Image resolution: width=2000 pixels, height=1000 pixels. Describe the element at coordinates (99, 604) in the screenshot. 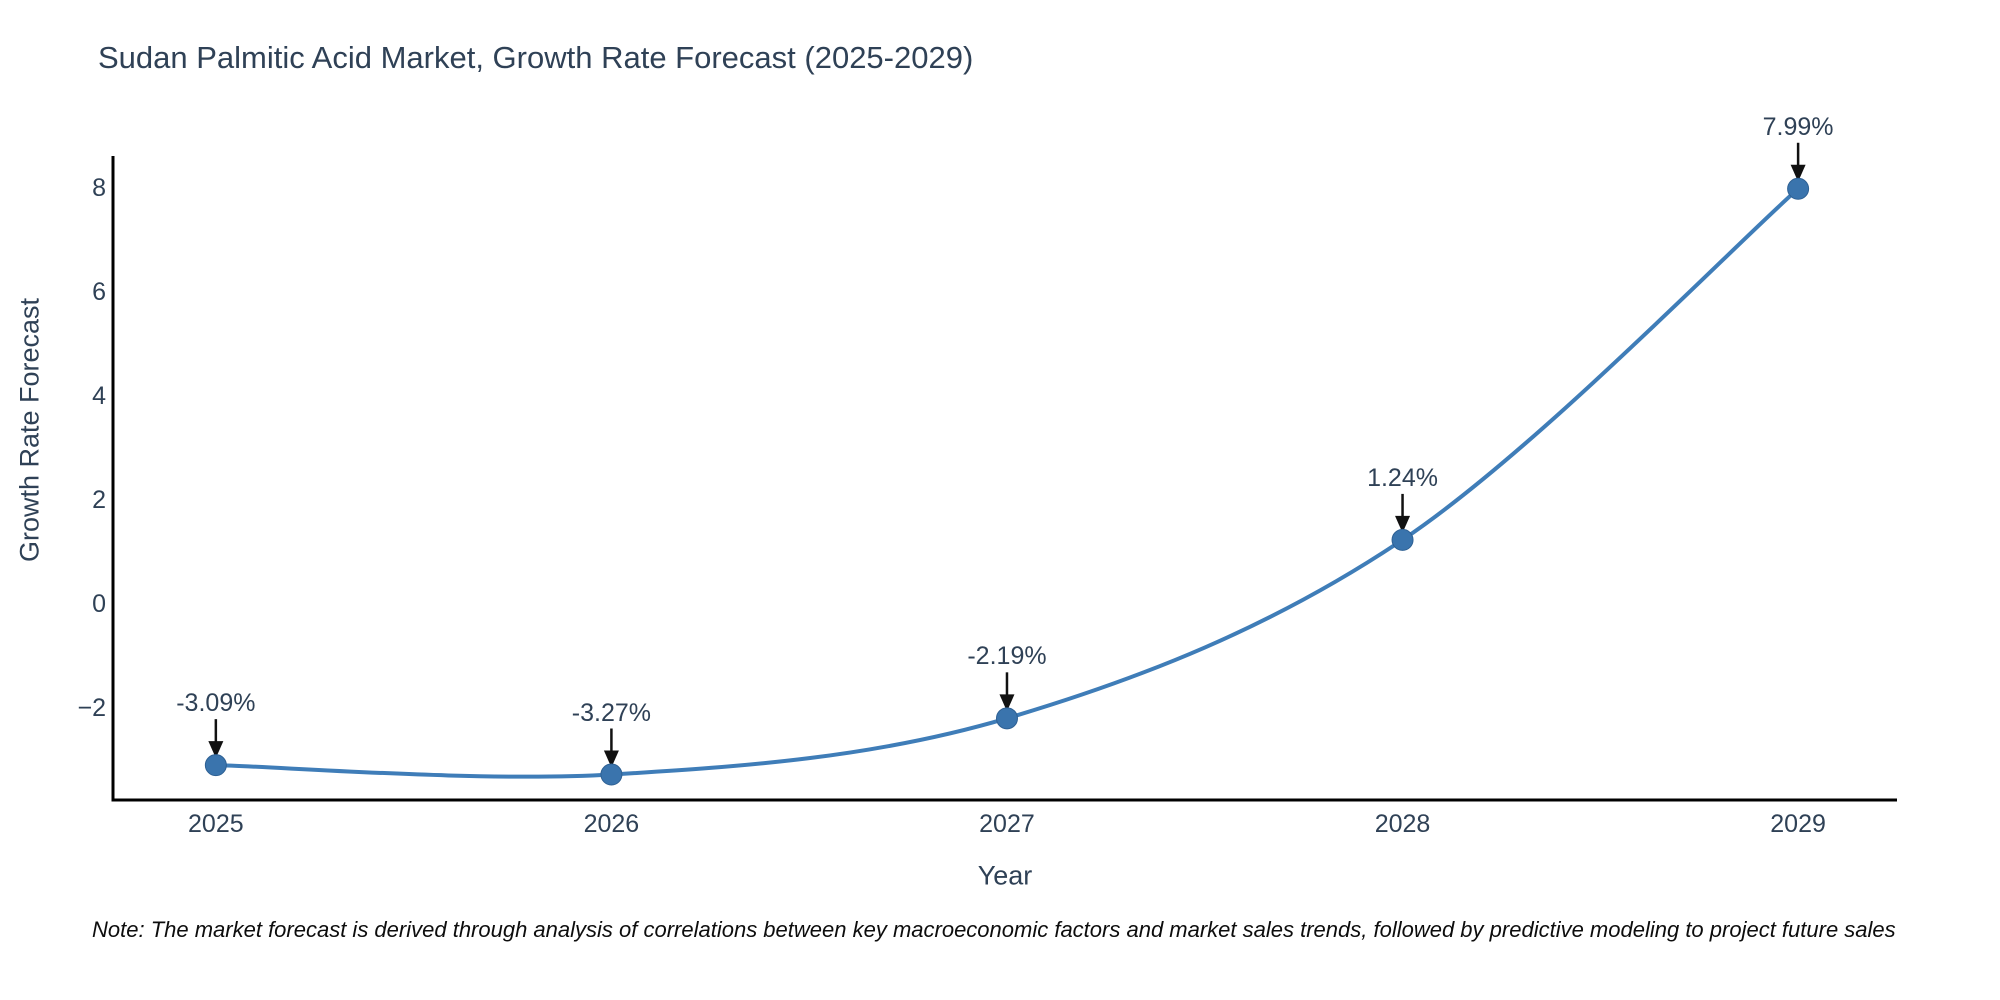

I see `y-tick-label: 0` at that location.